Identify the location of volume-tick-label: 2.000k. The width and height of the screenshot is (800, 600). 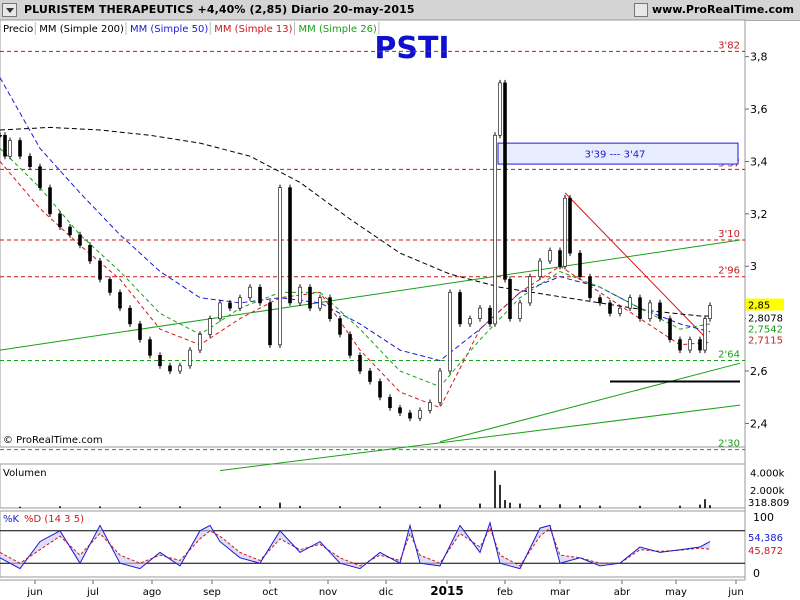
(767, 491).